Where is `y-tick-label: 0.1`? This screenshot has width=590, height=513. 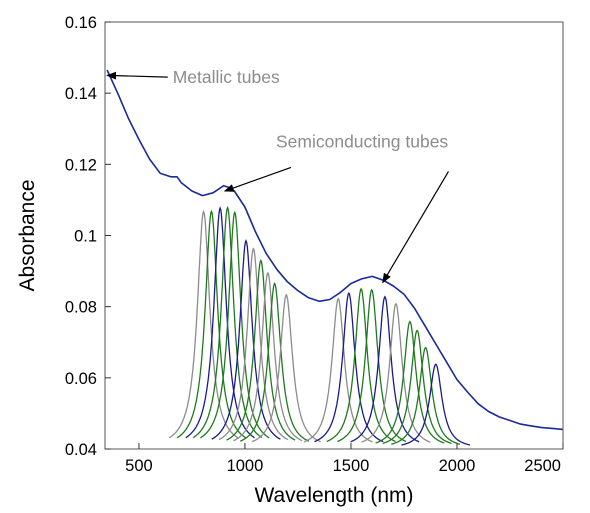 y-tick-label: 0.1 is located at coordinates (85, 237).